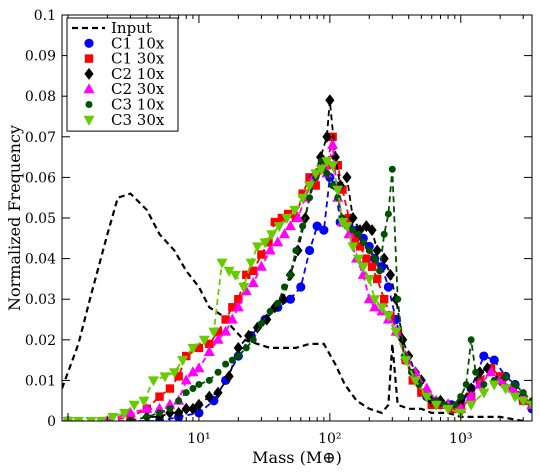 This screenshot has width=540, height=474. I want to click on legend-item: C1 30x, so click(124, 59).